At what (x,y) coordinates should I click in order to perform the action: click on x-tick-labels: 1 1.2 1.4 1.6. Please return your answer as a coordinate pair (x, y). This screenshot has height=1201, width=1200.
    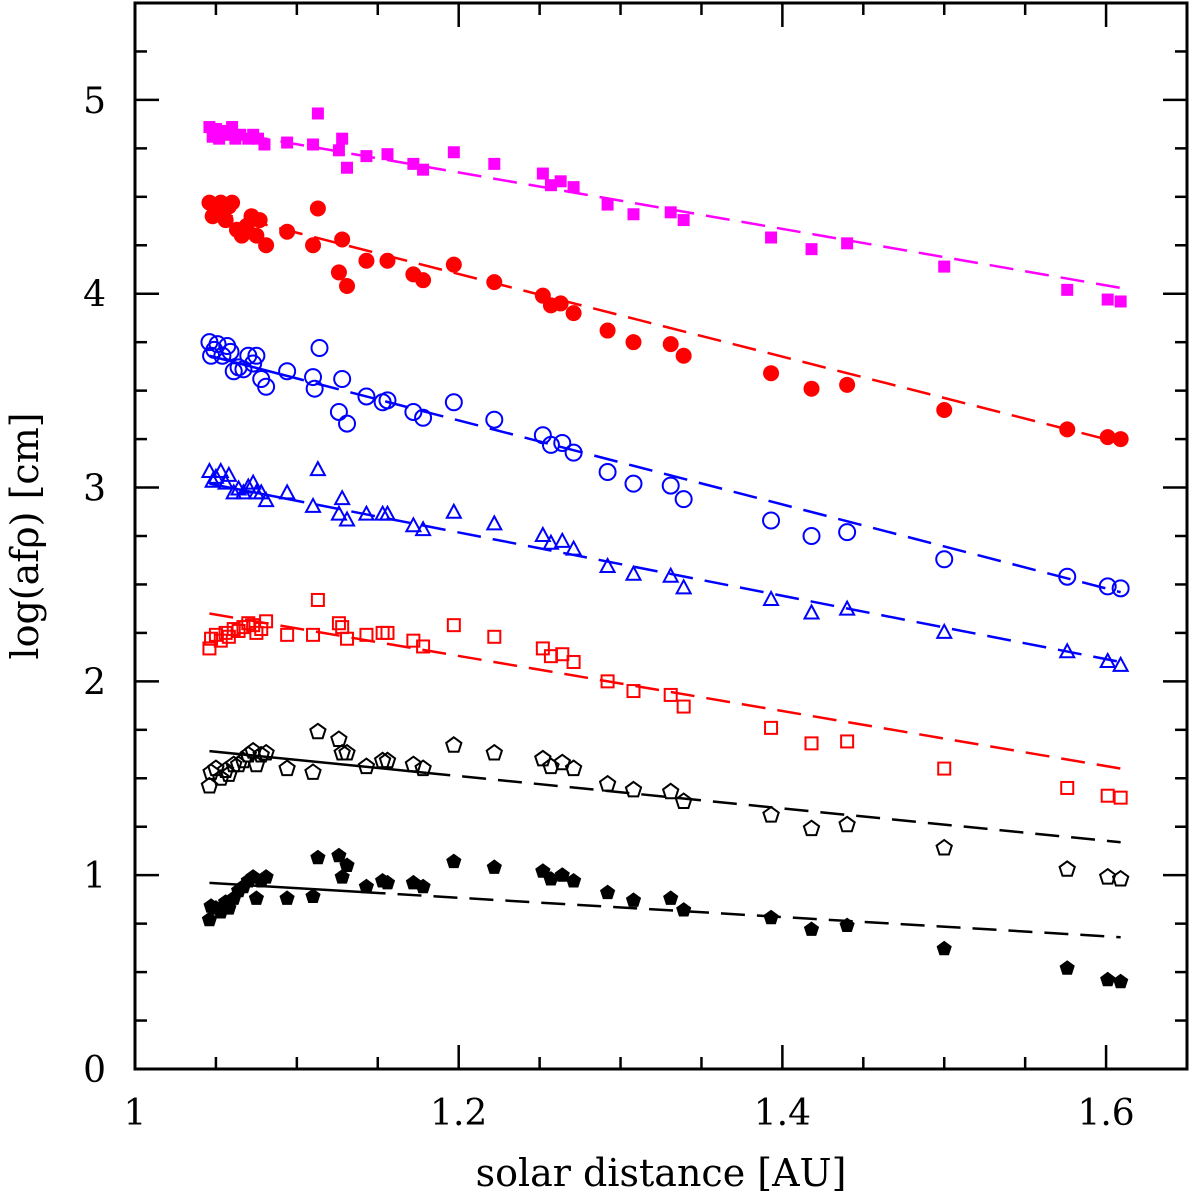
    Looking at the image, I should click on (629, 1113).